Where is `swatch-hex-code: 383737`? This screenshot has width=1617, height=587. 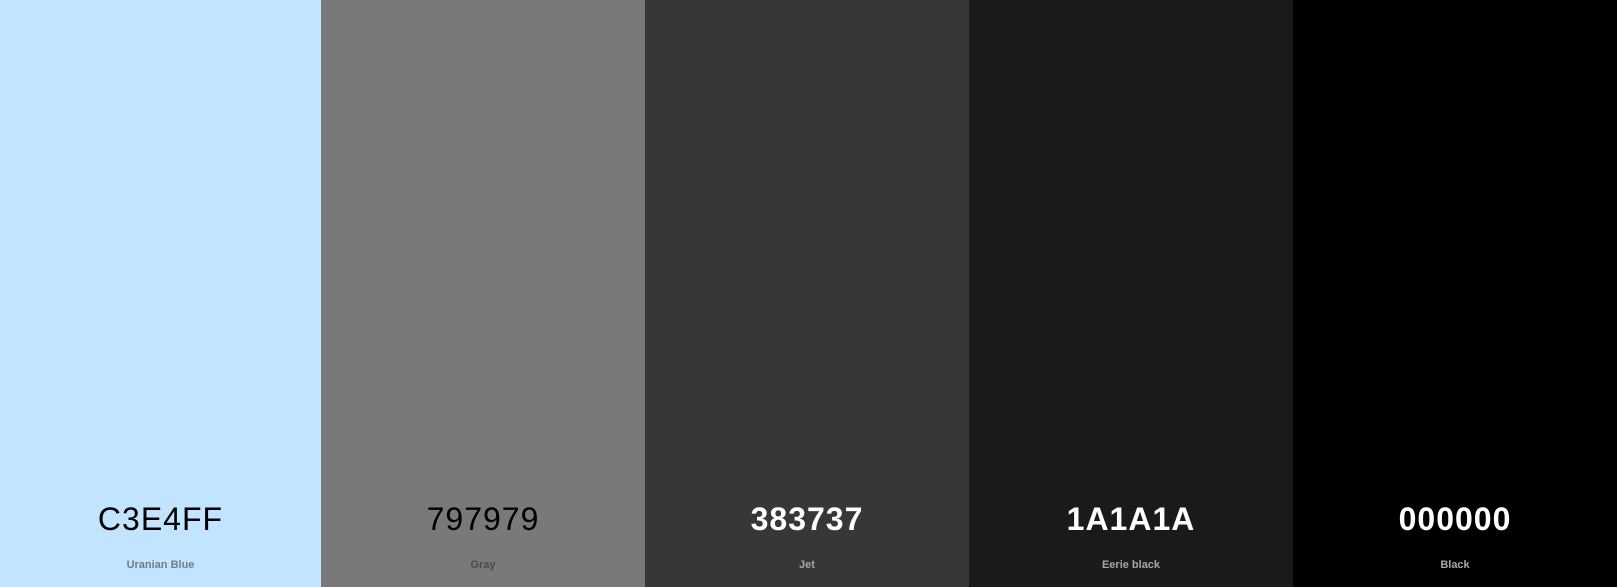 swatch-hex-code: 383737 is located at coordinates (807, 519).